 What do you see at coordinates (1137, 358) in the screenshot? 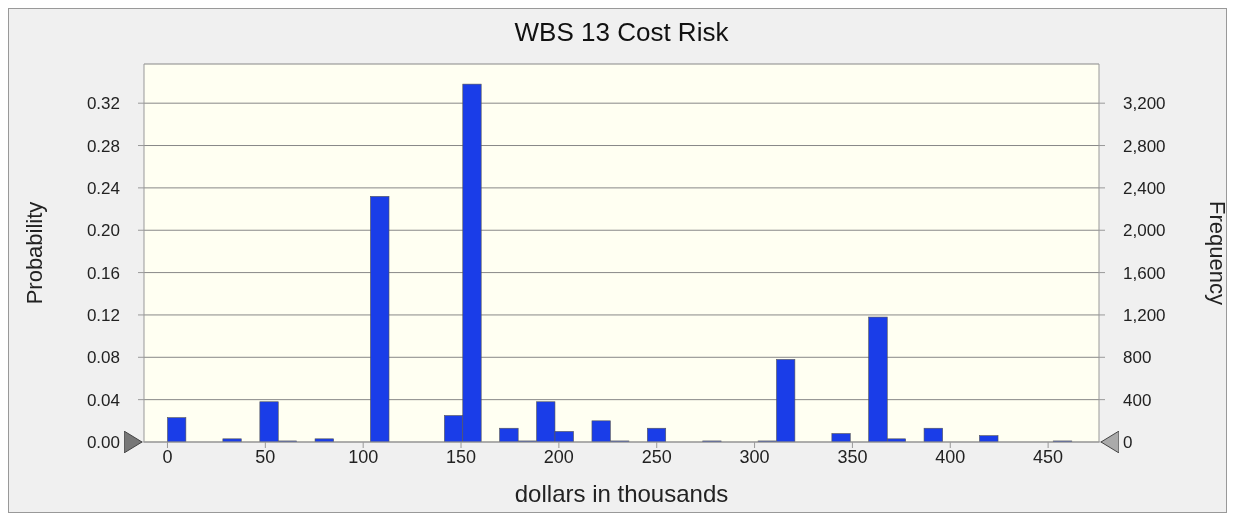
I see `y2-tick-label: 800` at bounding box center [1137, 358].